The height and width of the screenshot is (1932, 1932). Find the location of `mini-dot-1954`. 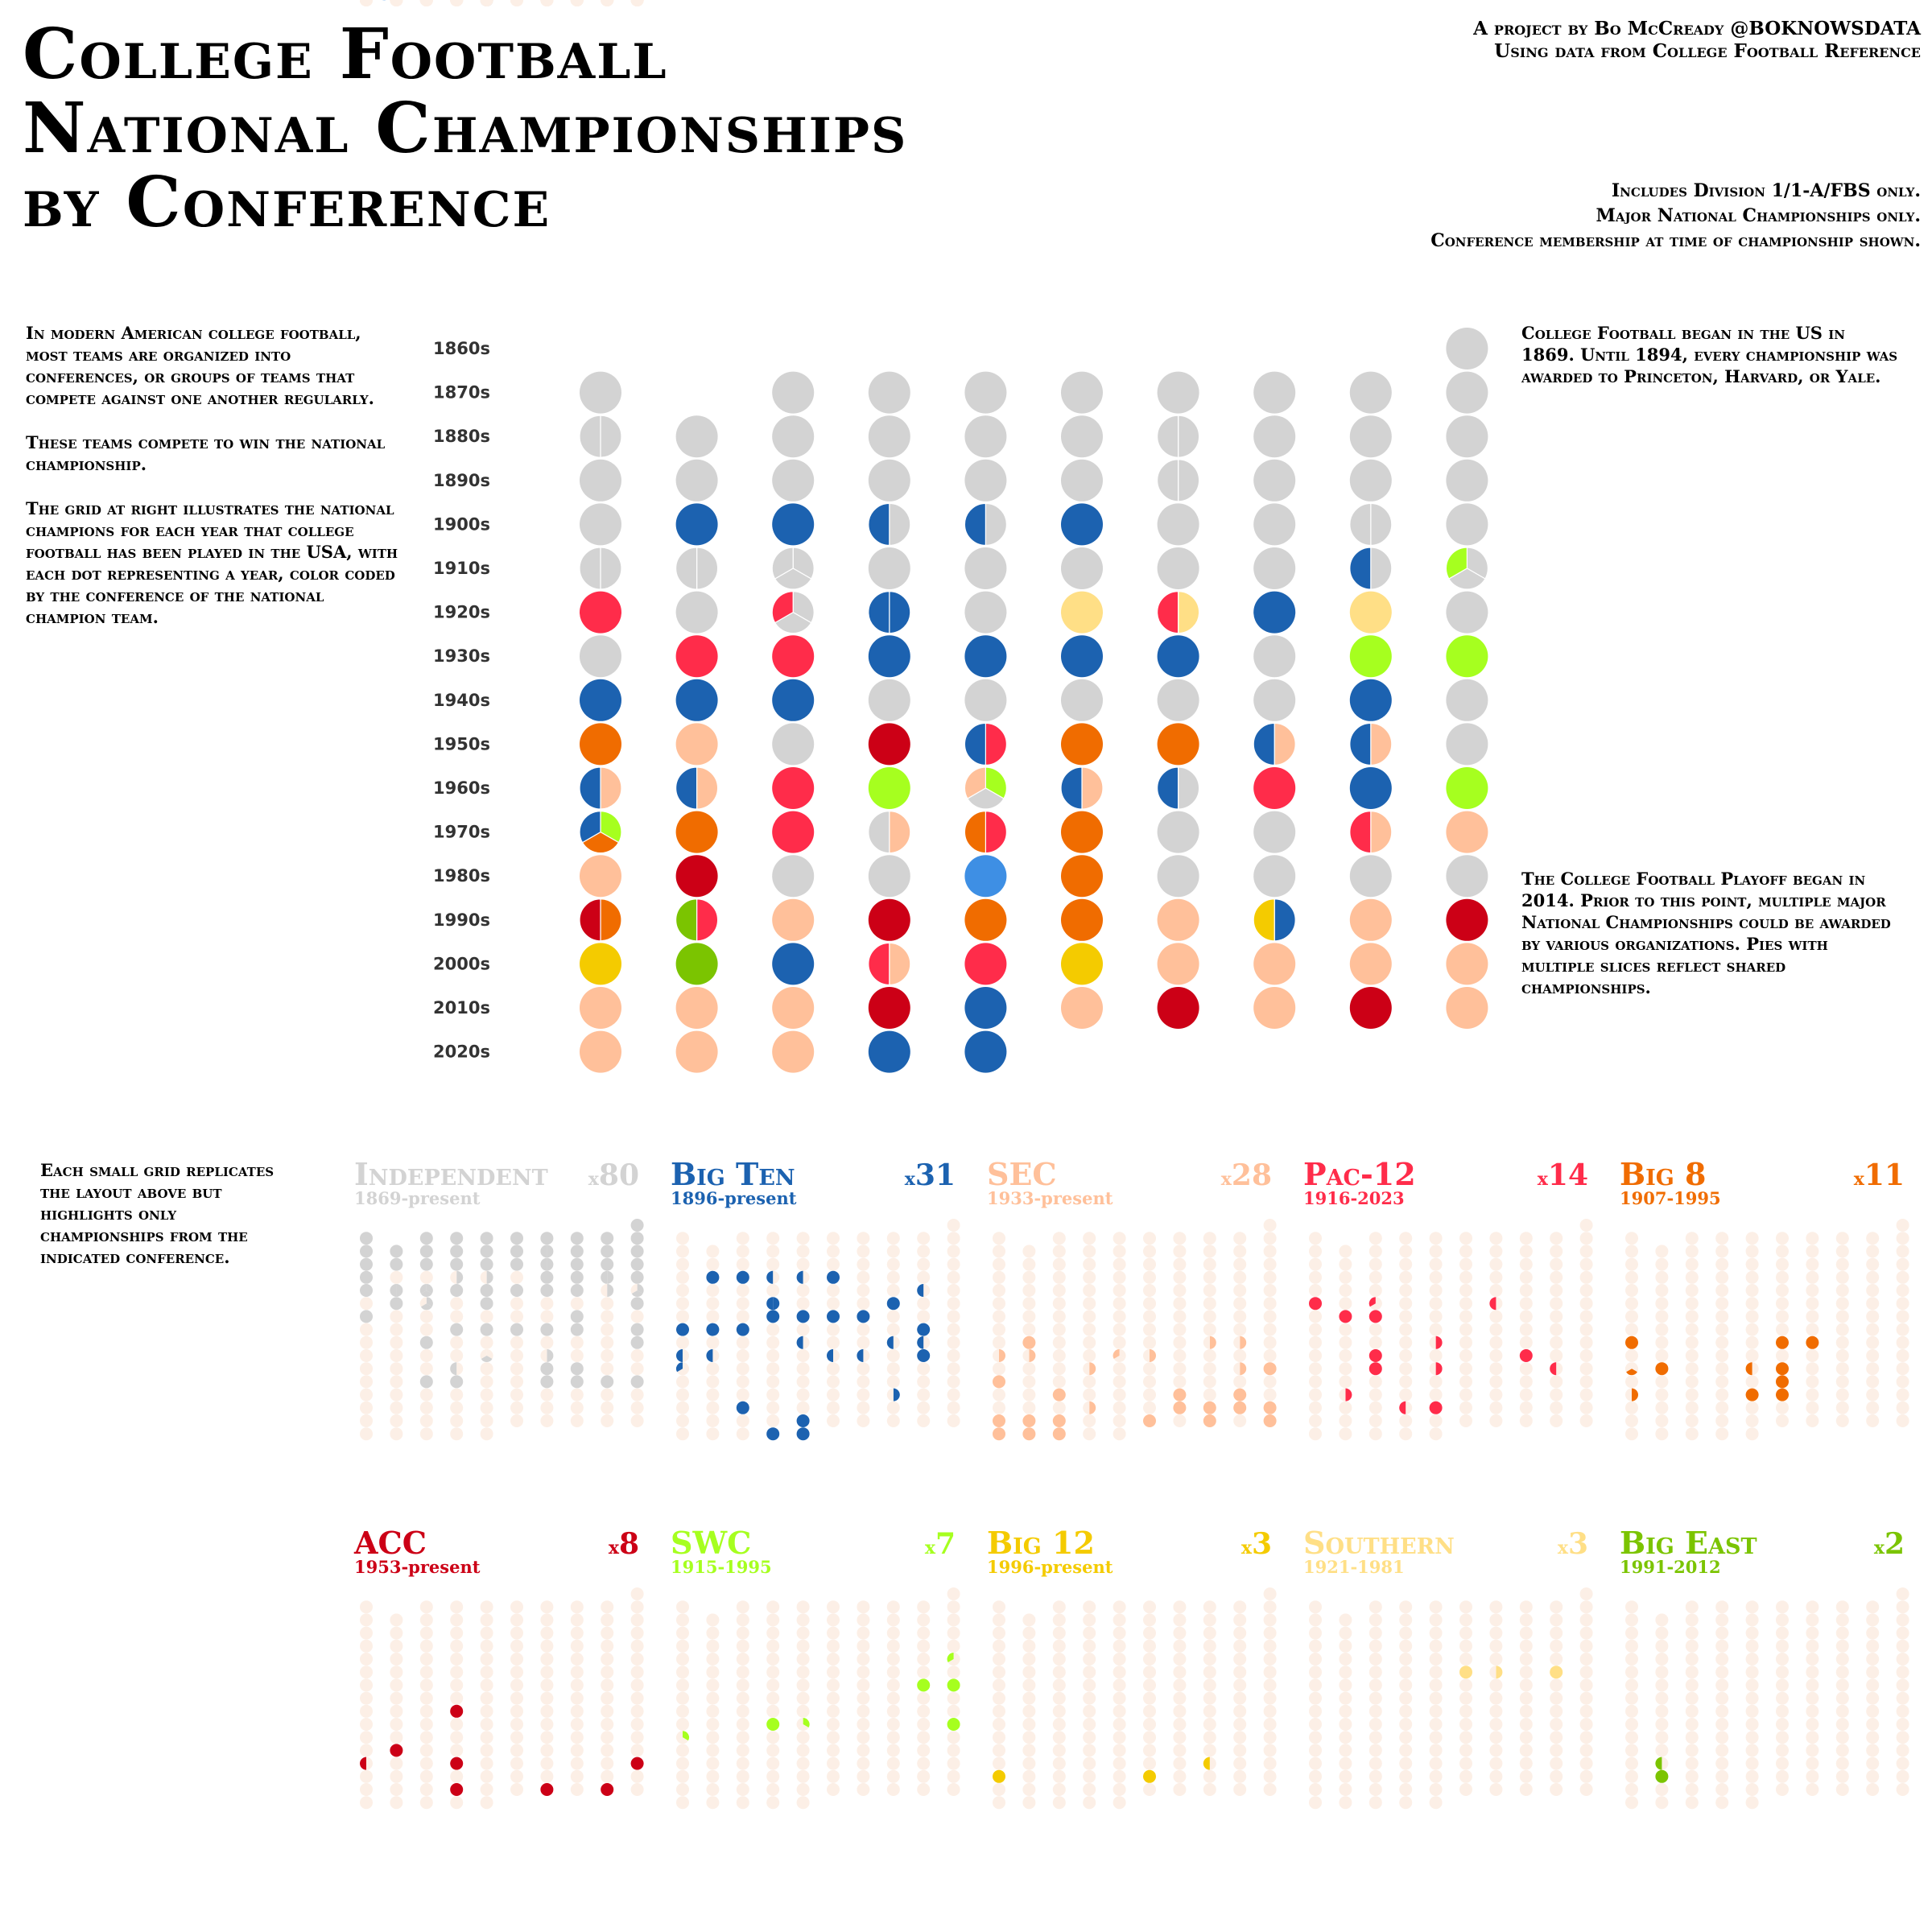

mini-dot-1954 is located at coordinates (486, 1711).